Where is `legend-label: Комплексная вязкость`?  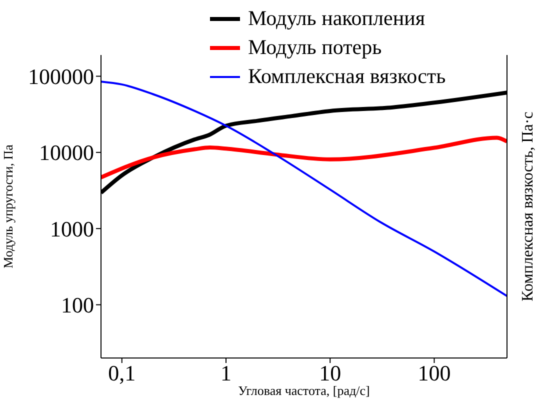
legend-label: Комплексная вязкость is located at coordinates (347, 76).